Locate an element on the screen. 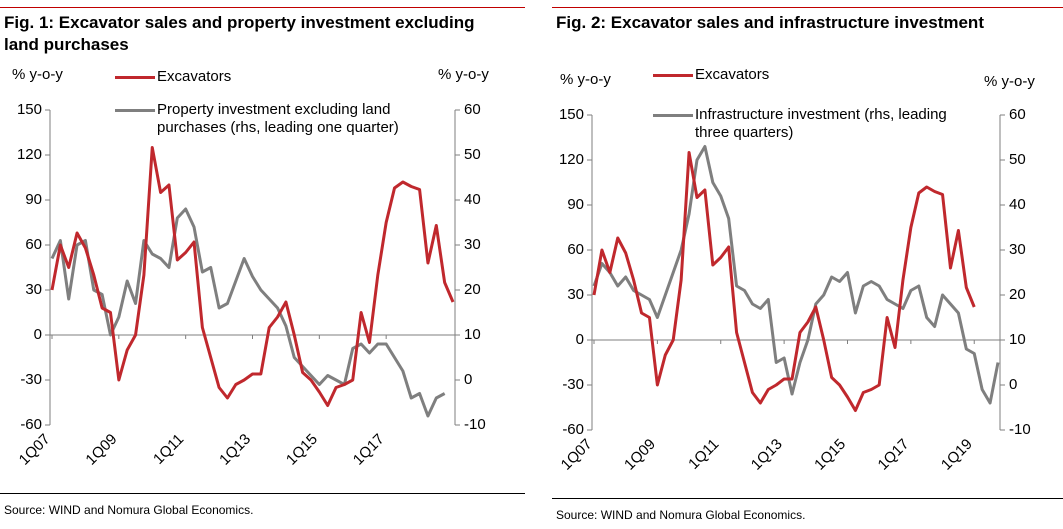 The image size is (1063, 529). x-tick-label: 1Q19 is located at coordinates (957, 455).